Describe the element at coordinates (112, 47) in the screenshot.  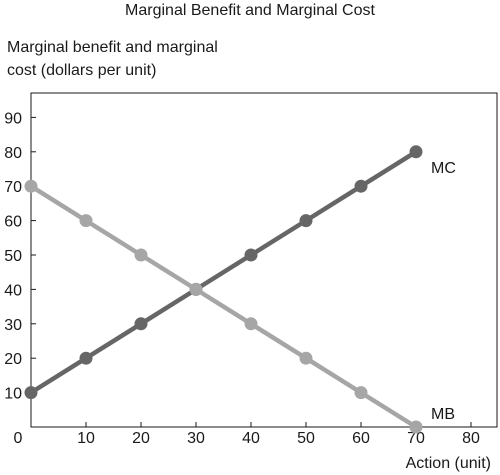
I see `y-axis-label-line-1: Marginal benefit and marginal` at that location.